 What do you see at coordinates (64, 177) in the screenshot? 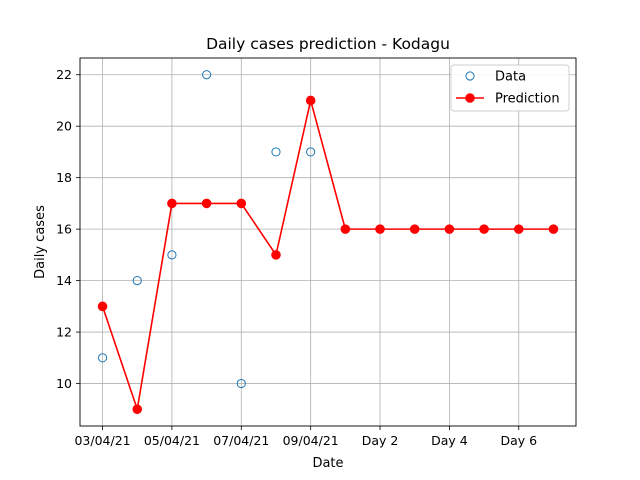
I see `y-tick-label: 18` at bounding box center [64, 177].